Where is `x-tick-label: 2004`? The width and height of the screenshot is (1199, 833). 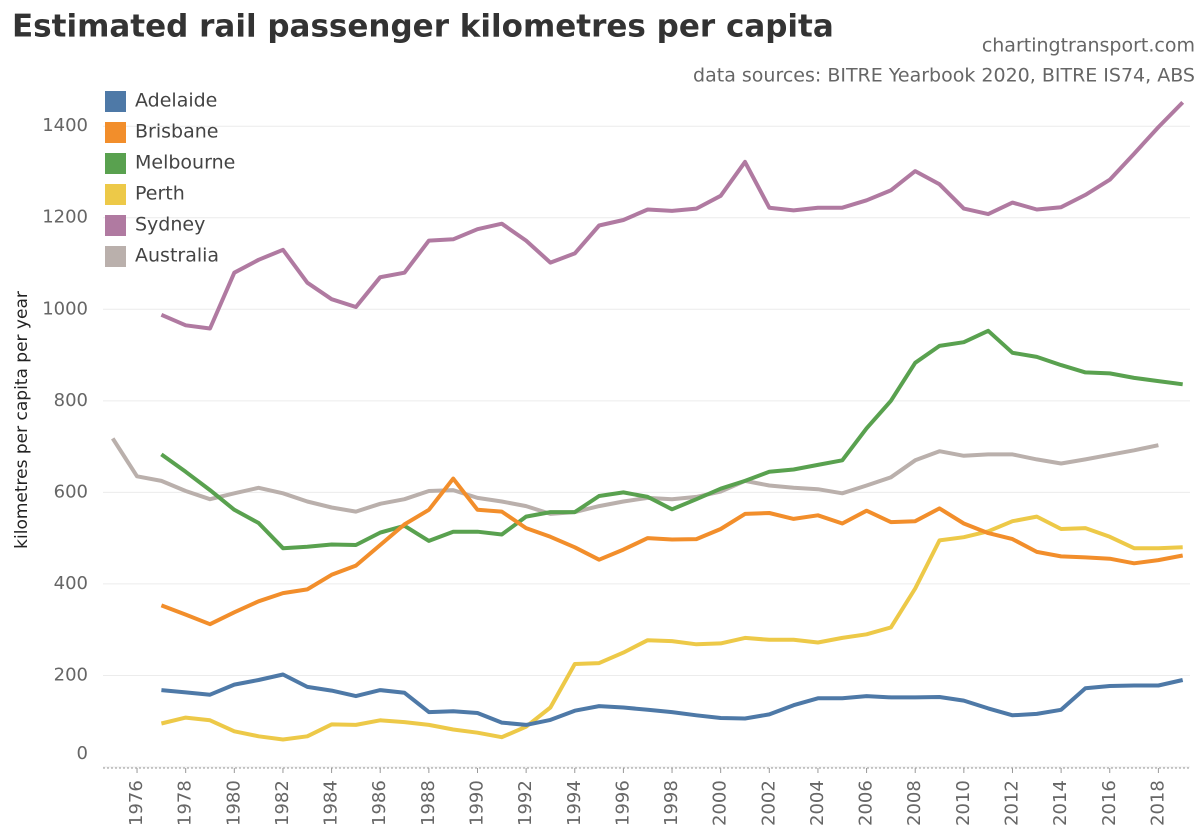 x-tick-label: 2004 is located at coordinates (817, 803).